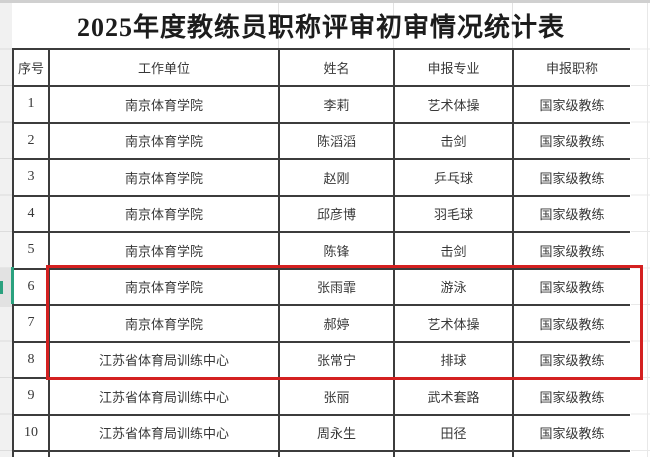 This screenshot has width=650, height=457. What do you see at coordinates (336, 67) in the screenshot?
I see `header-cell-name: 姓名` at bounding box center [336, 67].